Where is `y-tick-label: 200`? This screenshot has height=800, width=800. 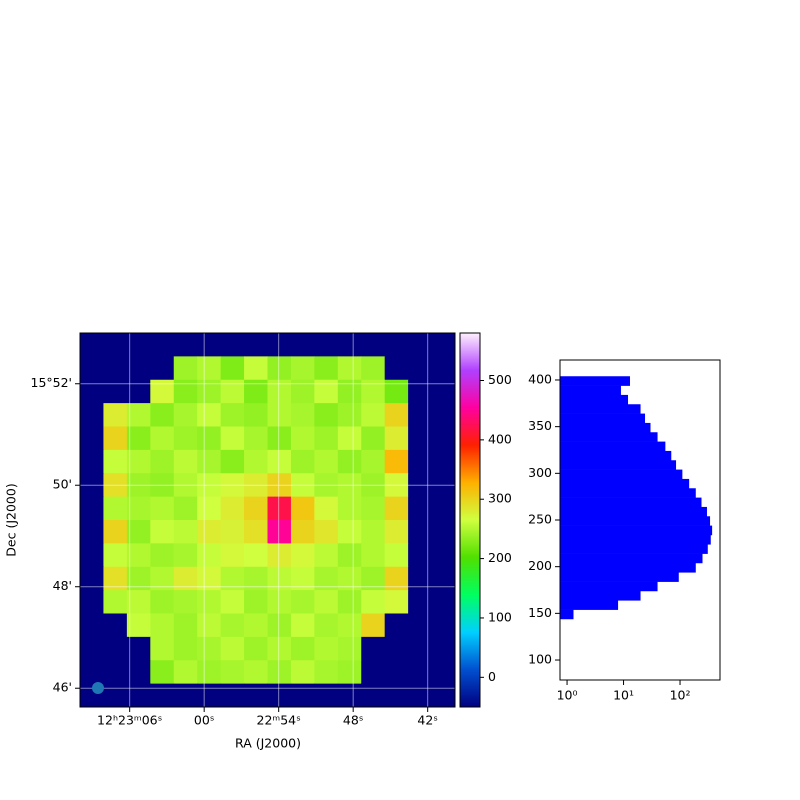
y-tick-label: 200 is located at coordinates (540, 565).